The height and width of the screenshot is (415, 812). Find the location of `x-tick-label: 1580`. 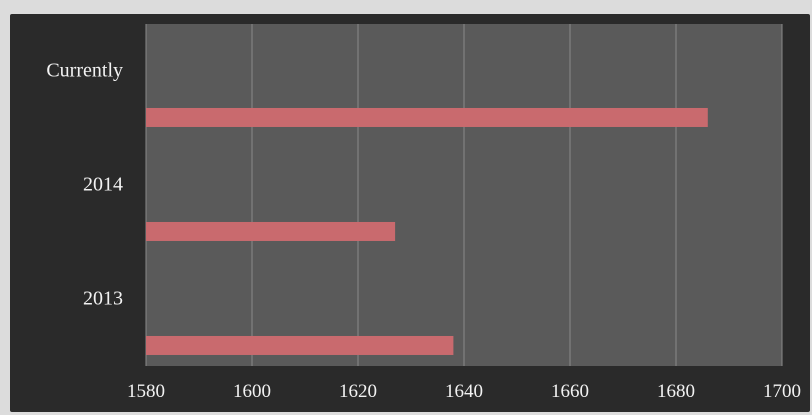

x-tick-label: 1580 is located at coordinates (146, 391).